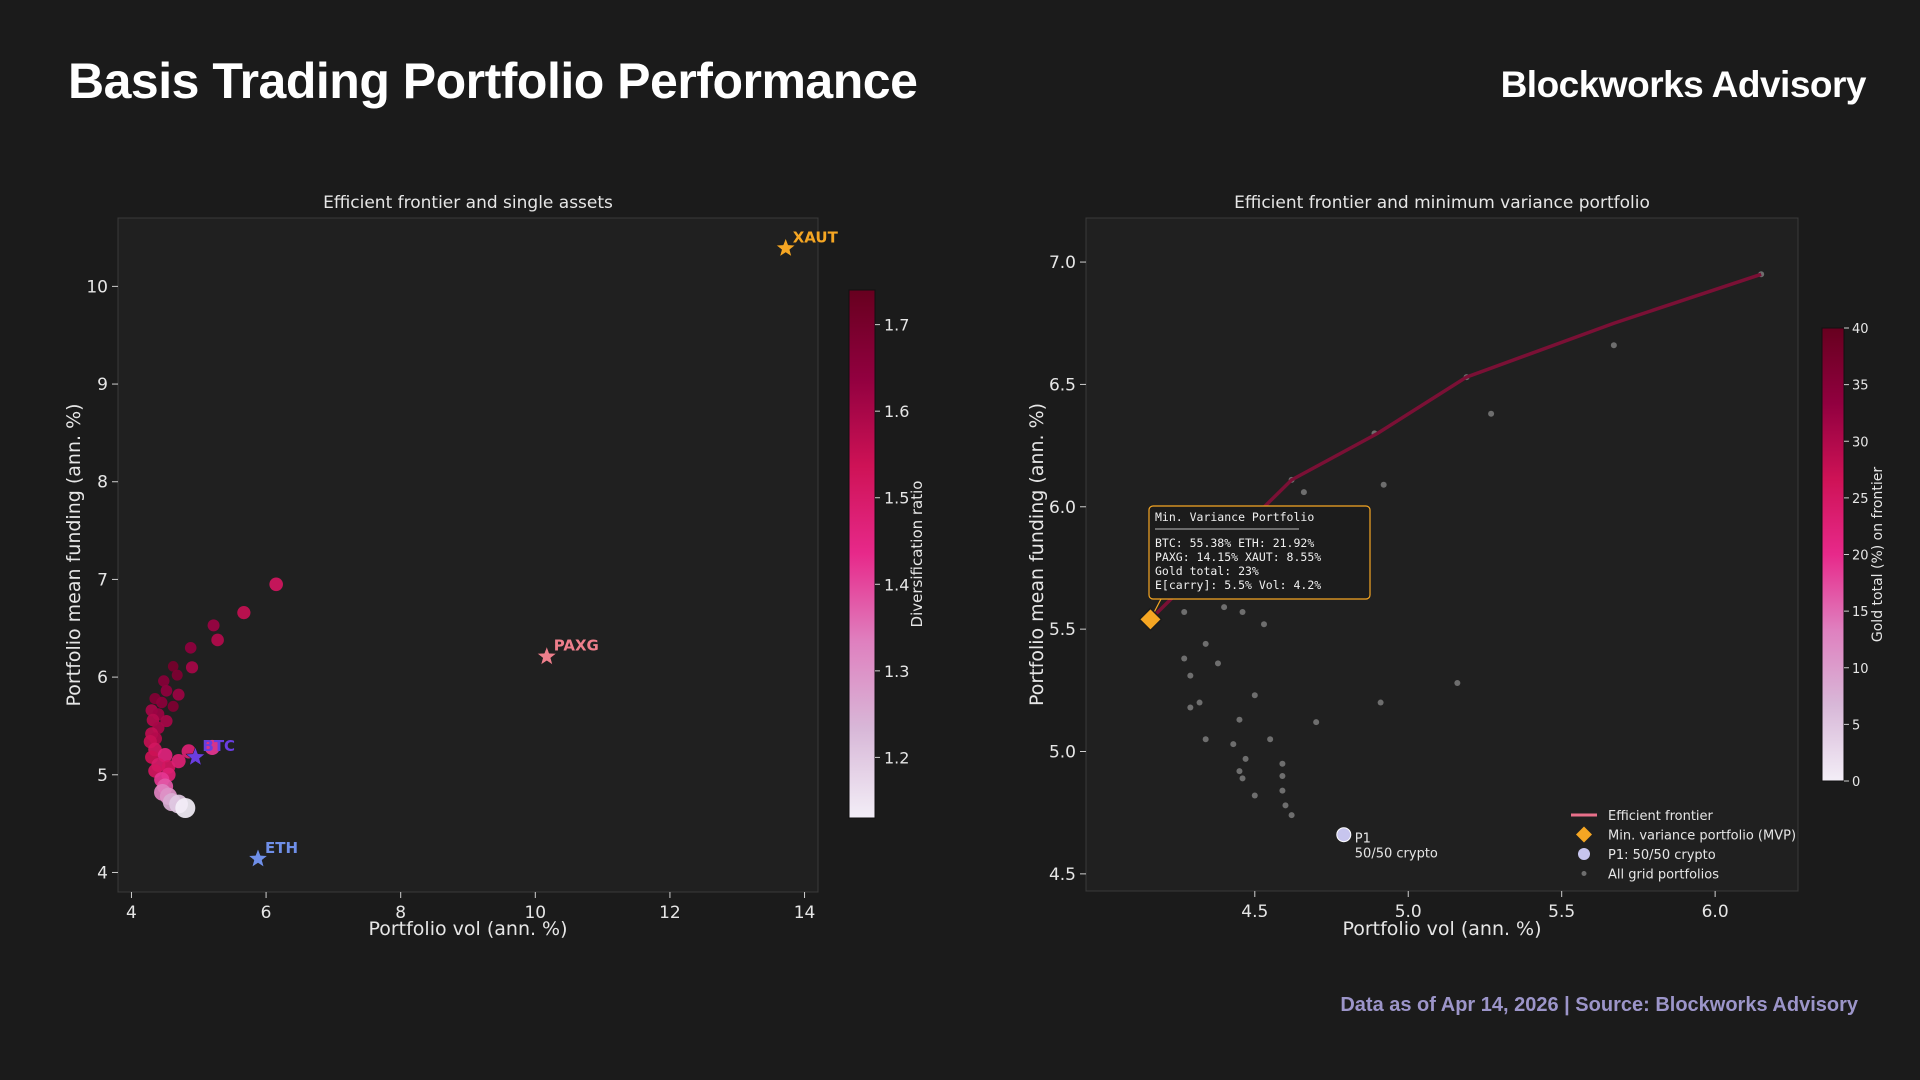  What do you see at coordinates (1207, 571) in the screenshot?
I see `annotation-line: Gold total: 23%` at bounding box center [1207, 571].